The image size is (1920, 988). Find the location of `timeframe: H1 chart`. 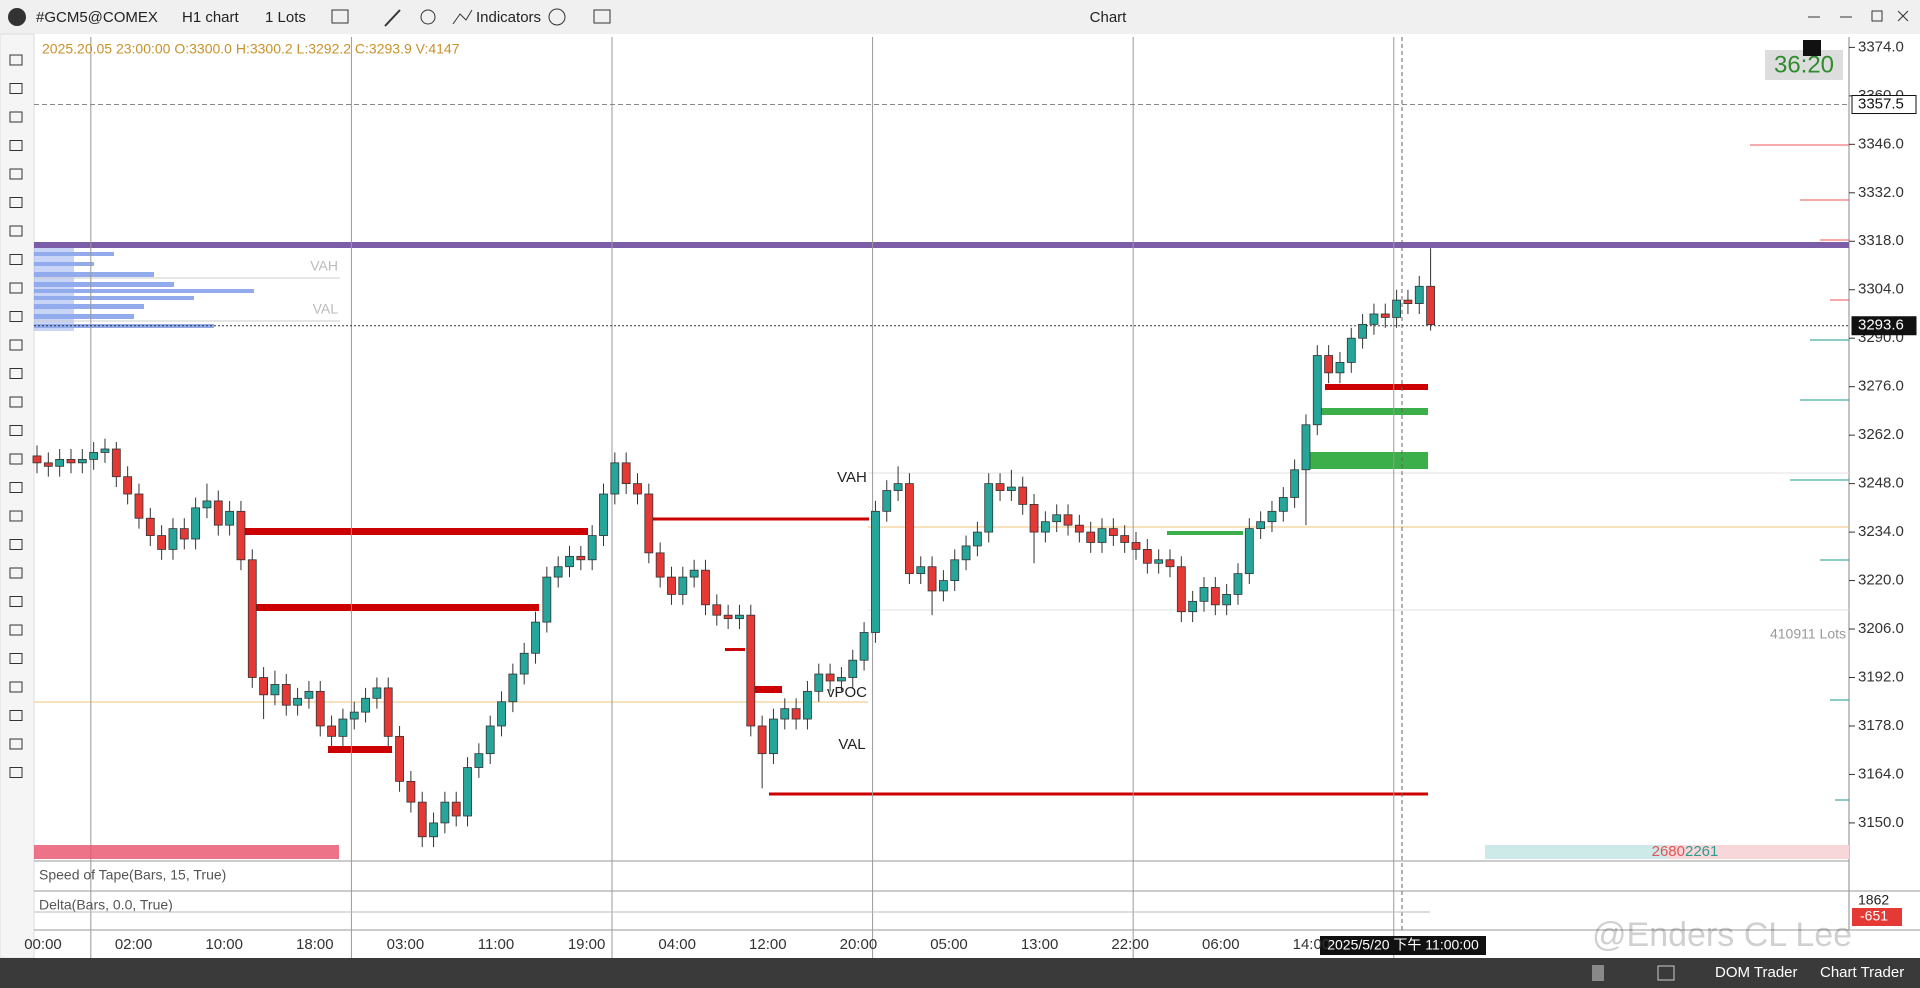

timeframe: H1 chart is located at coordinates (211, 17).